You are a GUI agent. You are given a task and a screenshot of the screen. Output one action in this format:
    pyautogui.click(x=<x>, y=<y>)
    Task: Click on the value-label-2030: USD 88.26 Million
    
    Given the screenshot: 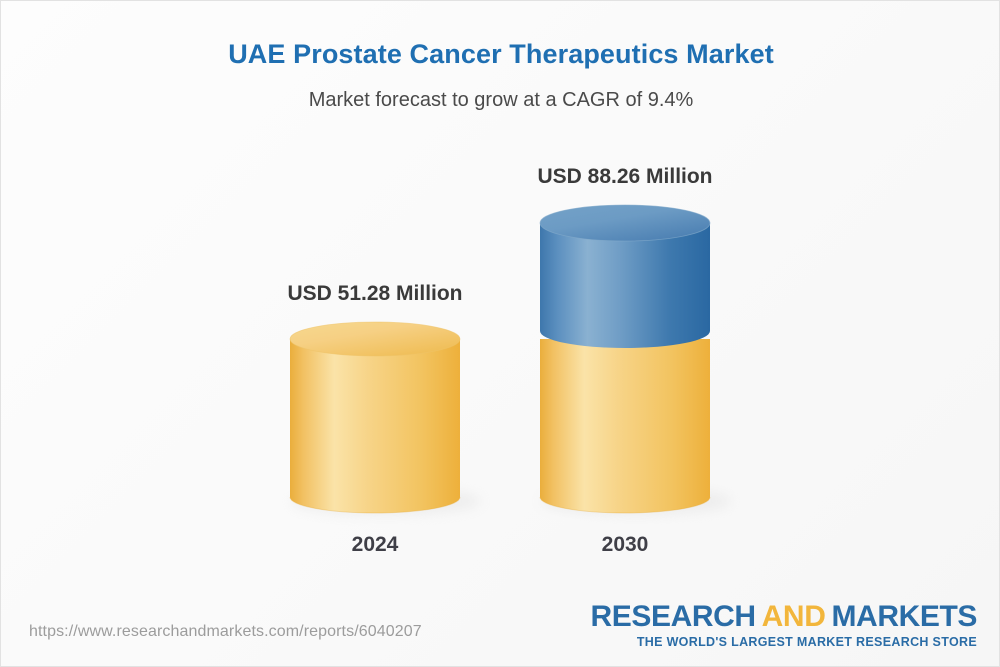 What is the action you would take?
    pyautogui.click(x=625, y=176)
    